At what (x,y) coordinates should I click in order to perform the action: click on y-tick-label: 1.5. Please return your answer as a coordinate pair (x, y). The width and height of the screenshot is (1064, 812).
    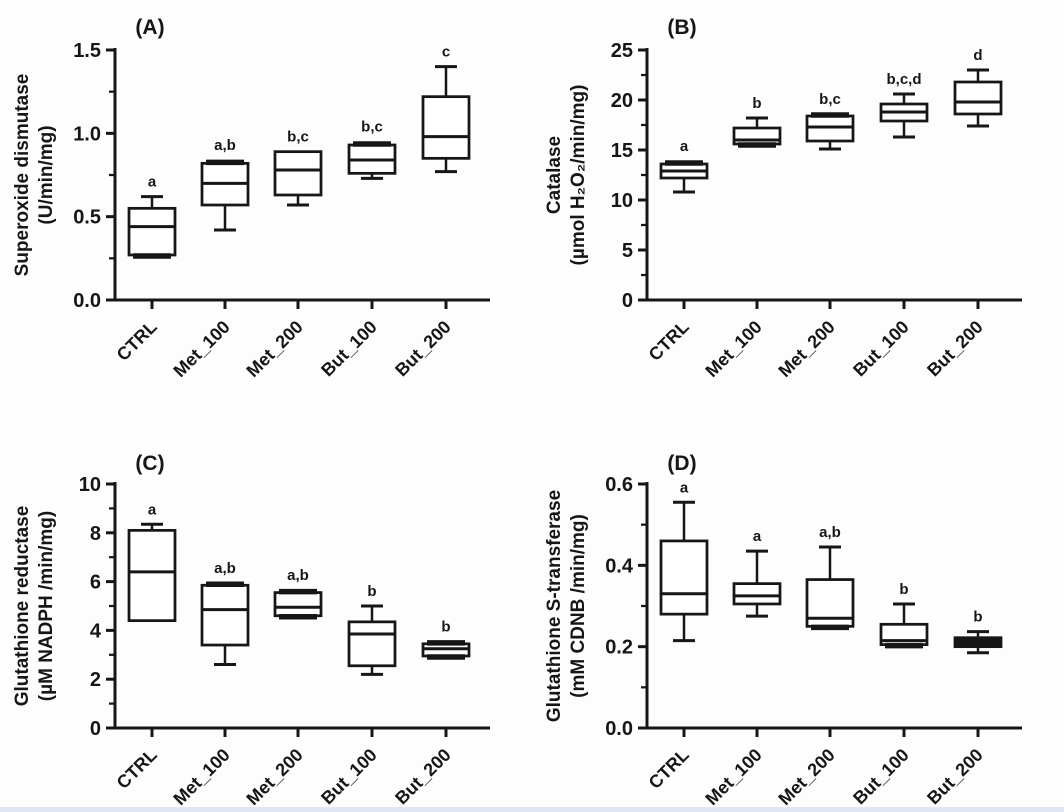
    Looking at the image, I should click on (87, 51).